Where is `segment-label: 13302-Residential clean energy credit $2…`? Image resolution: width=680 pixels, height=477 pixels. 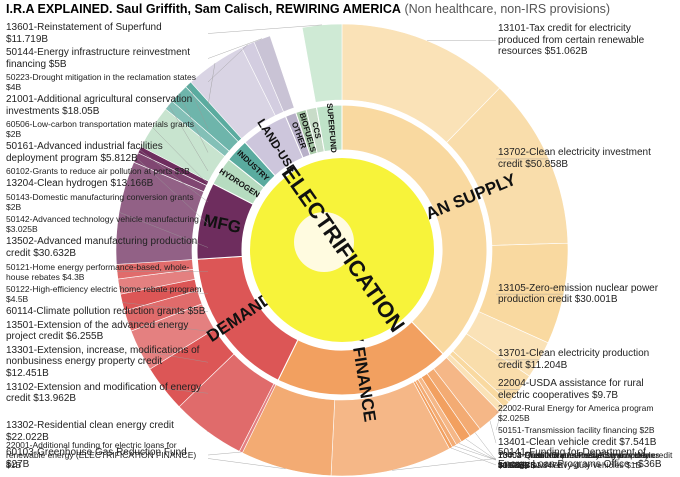
segment-label: 13302-Residential clean energy credit $2… is located at coordinates (106, 431).